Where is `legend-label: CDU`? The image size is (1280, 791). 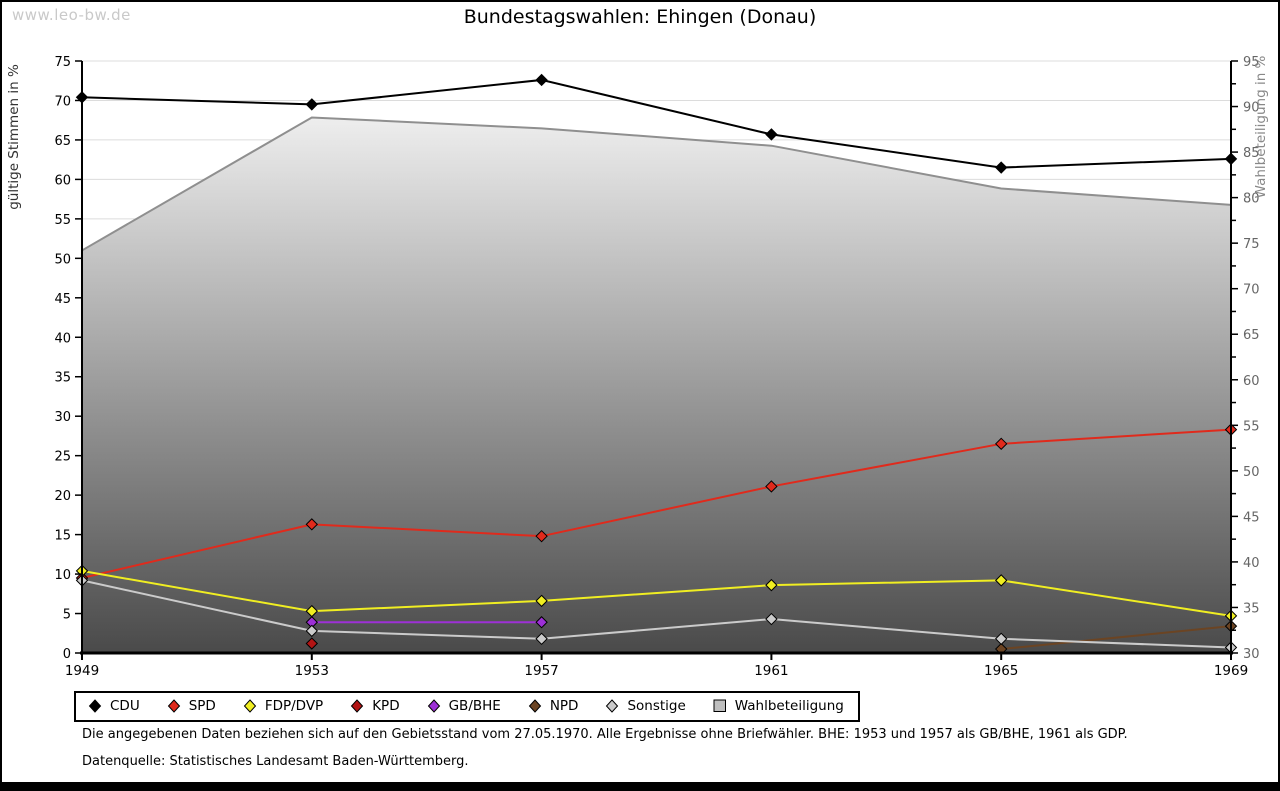
legend-label: CDU is located at coordinates (125, 706).